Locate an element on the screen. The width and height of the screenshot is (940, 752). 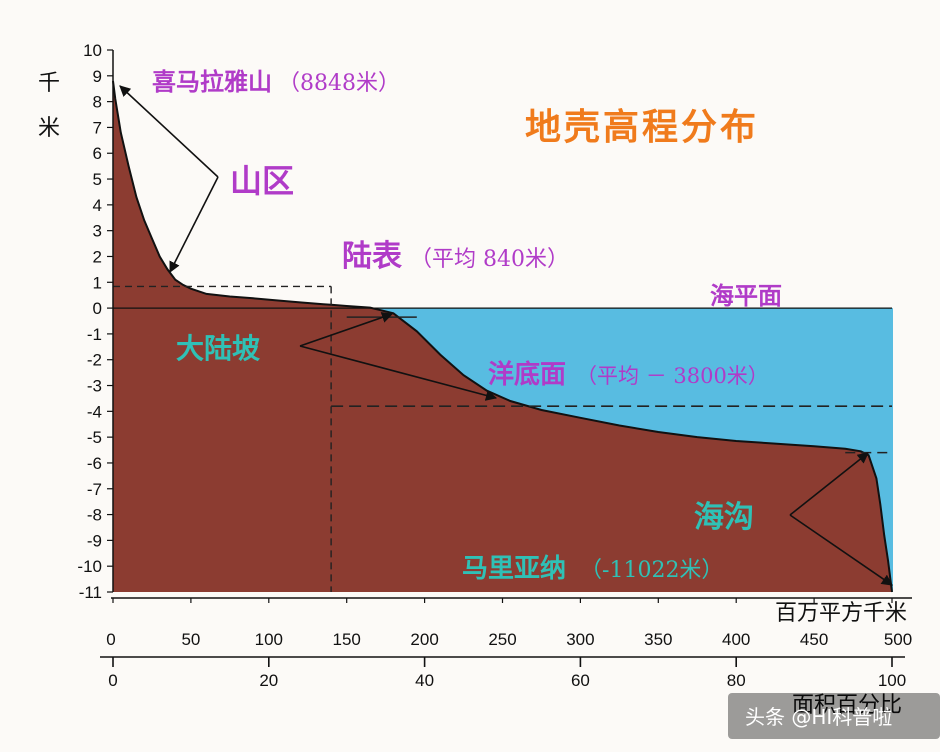
y-tick-label: 6 is located at coordinates (97, 153).